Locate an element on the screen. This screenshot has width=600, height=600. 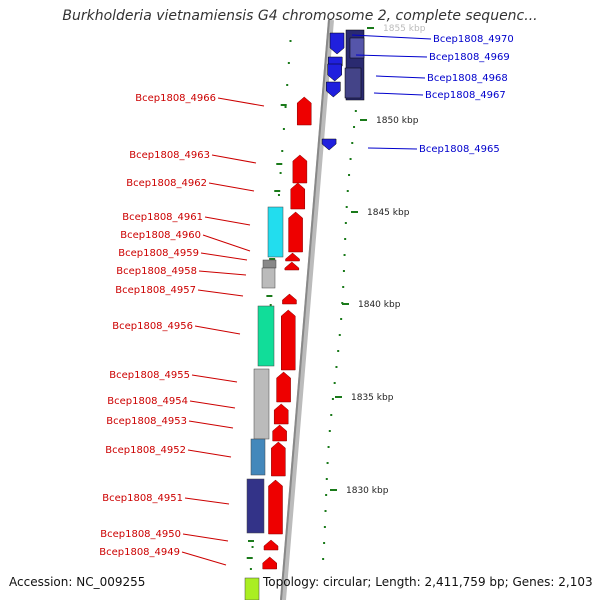
forward-gene-label: Bcep1808_4969 is located at coordinates (469, 57).